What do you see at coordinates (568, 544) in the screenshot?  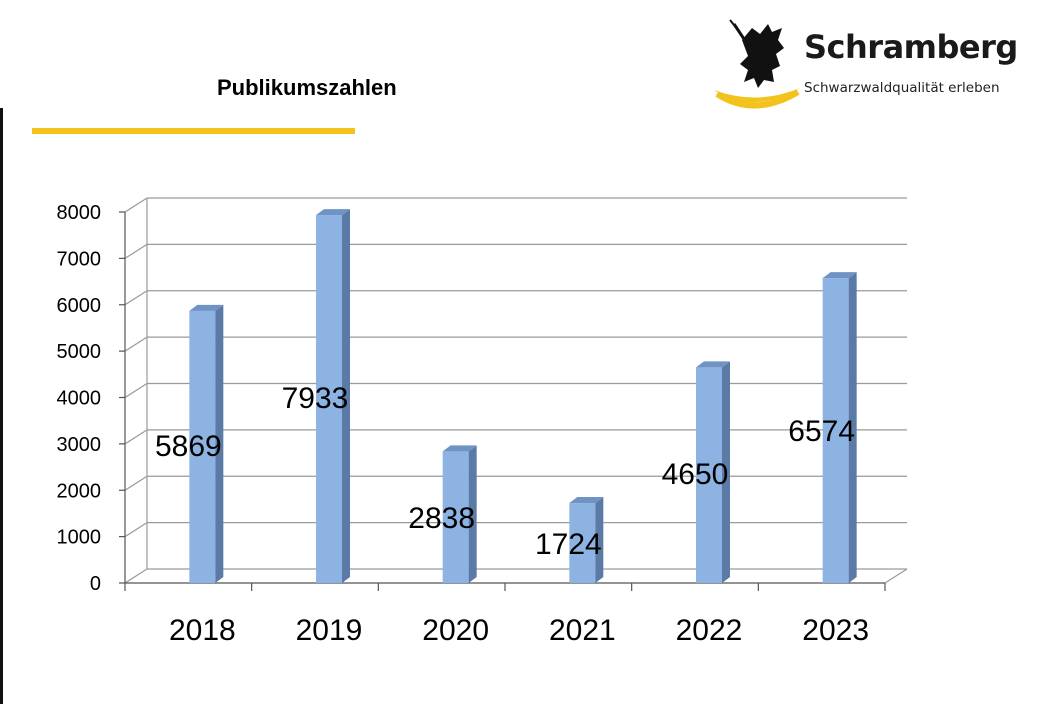 I see `data-label: 1724` at bounding box center [568, 544].